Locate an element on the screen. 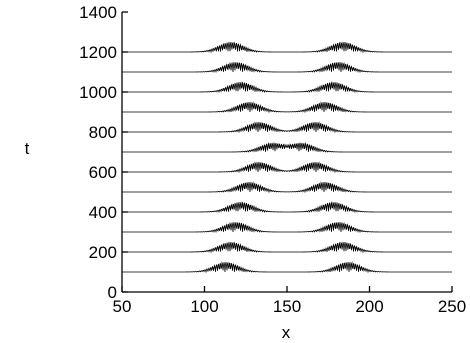 Image resolution: width=470 pixels, height=343 pixels. x-tick-label: 250 is located at coordinates (452, 306).